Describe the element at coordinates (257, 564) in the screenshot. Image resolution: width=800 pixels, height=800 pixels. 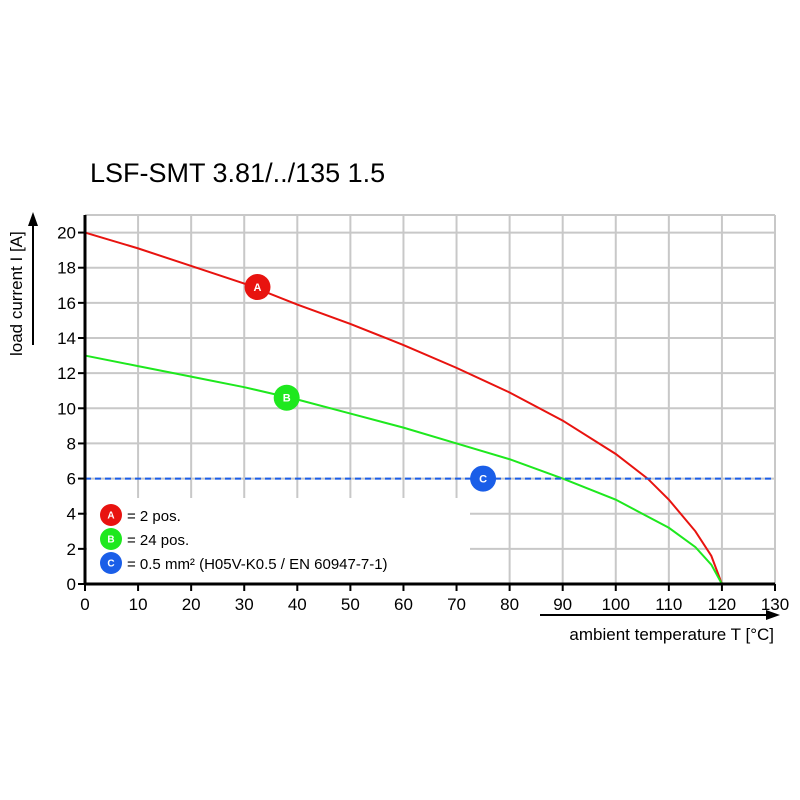
I see `legend-entry-C: = 0.5 mm² (H05V-K0.5 / EN 60947-7-1)` at that location.